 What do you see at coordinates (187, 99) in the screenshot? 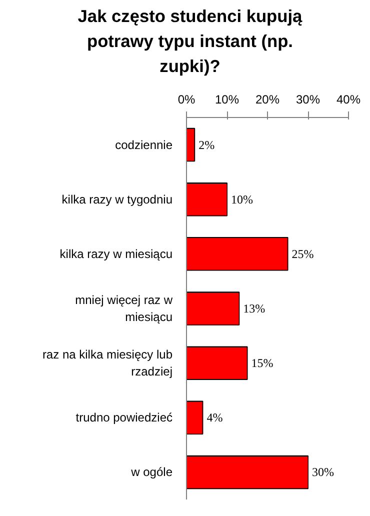
I see `x-tick-label: 0%` at bounding box center [187, 99].